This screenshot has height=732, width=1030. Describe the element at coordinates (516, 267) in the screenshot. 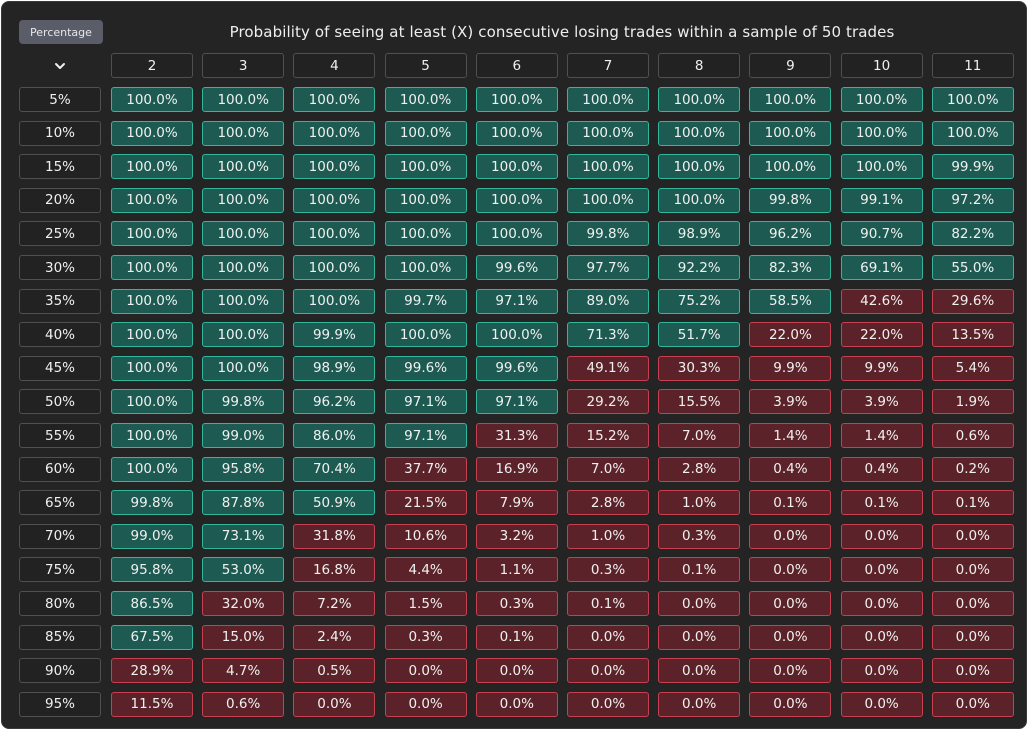

I see `heatmap-cell: 99.6%` at that location.